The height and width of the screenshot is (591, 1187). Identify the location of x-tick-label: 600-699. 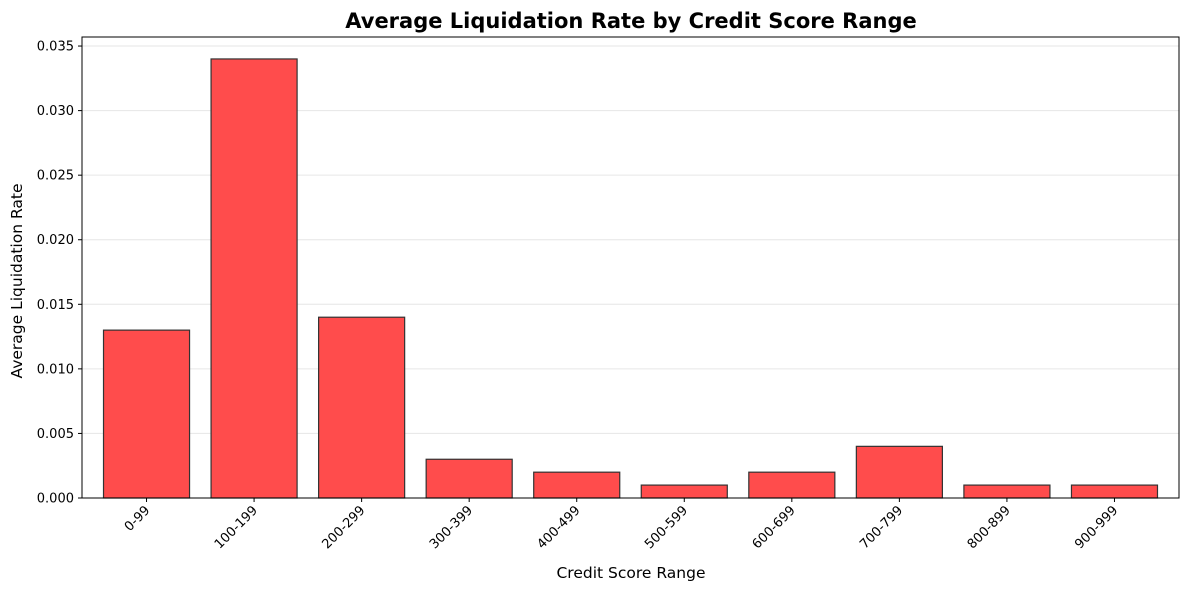
(774, 527).